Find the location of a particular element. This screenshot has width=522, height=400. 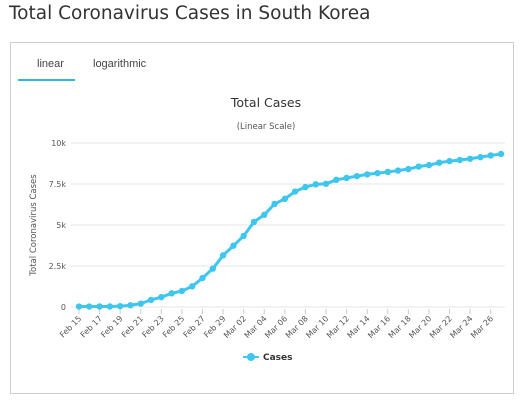

y-tick-label: 2.5k is located at coordinates (58, 266).